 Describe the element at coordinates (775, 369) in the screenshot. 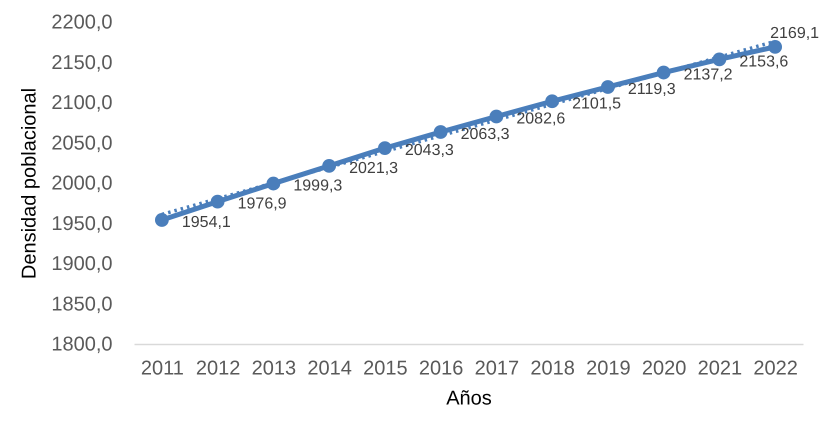

I see `x-tick-label: 2022` at that location.